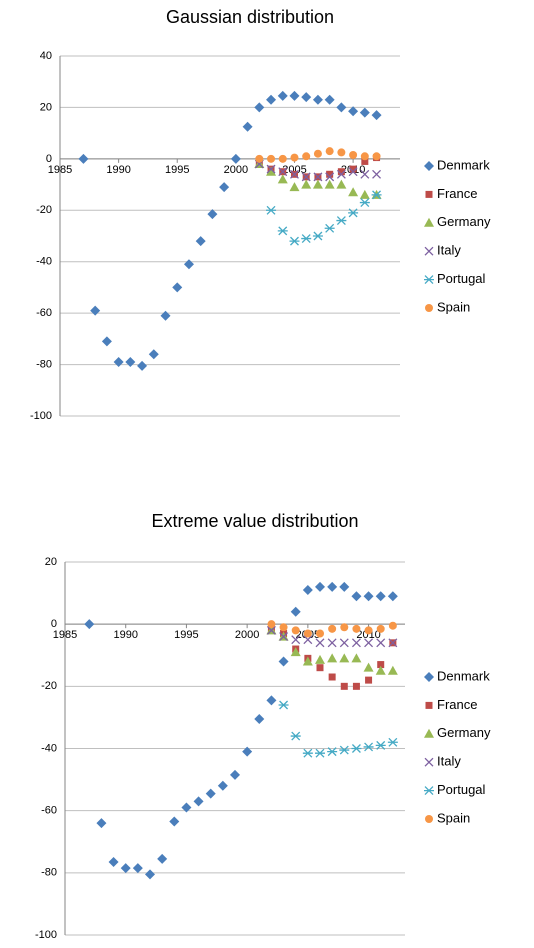  Describe the element at coordinates (49, 873) in the screenshot. I see `y-tick-label: -80` at that location.